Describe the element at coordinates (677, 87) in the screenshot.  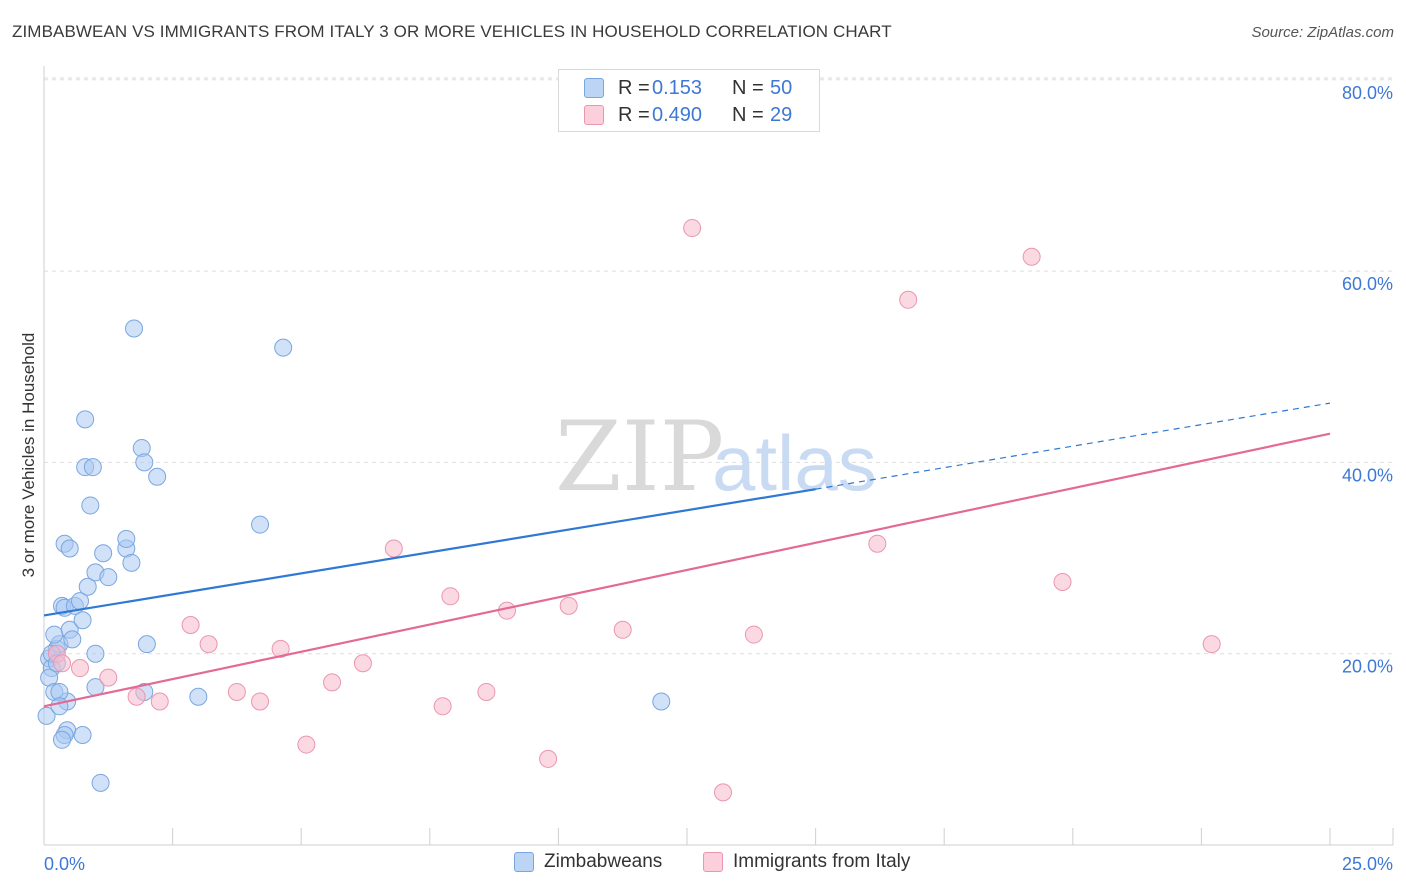
I see `legend-r-value: 0.153` at that location.